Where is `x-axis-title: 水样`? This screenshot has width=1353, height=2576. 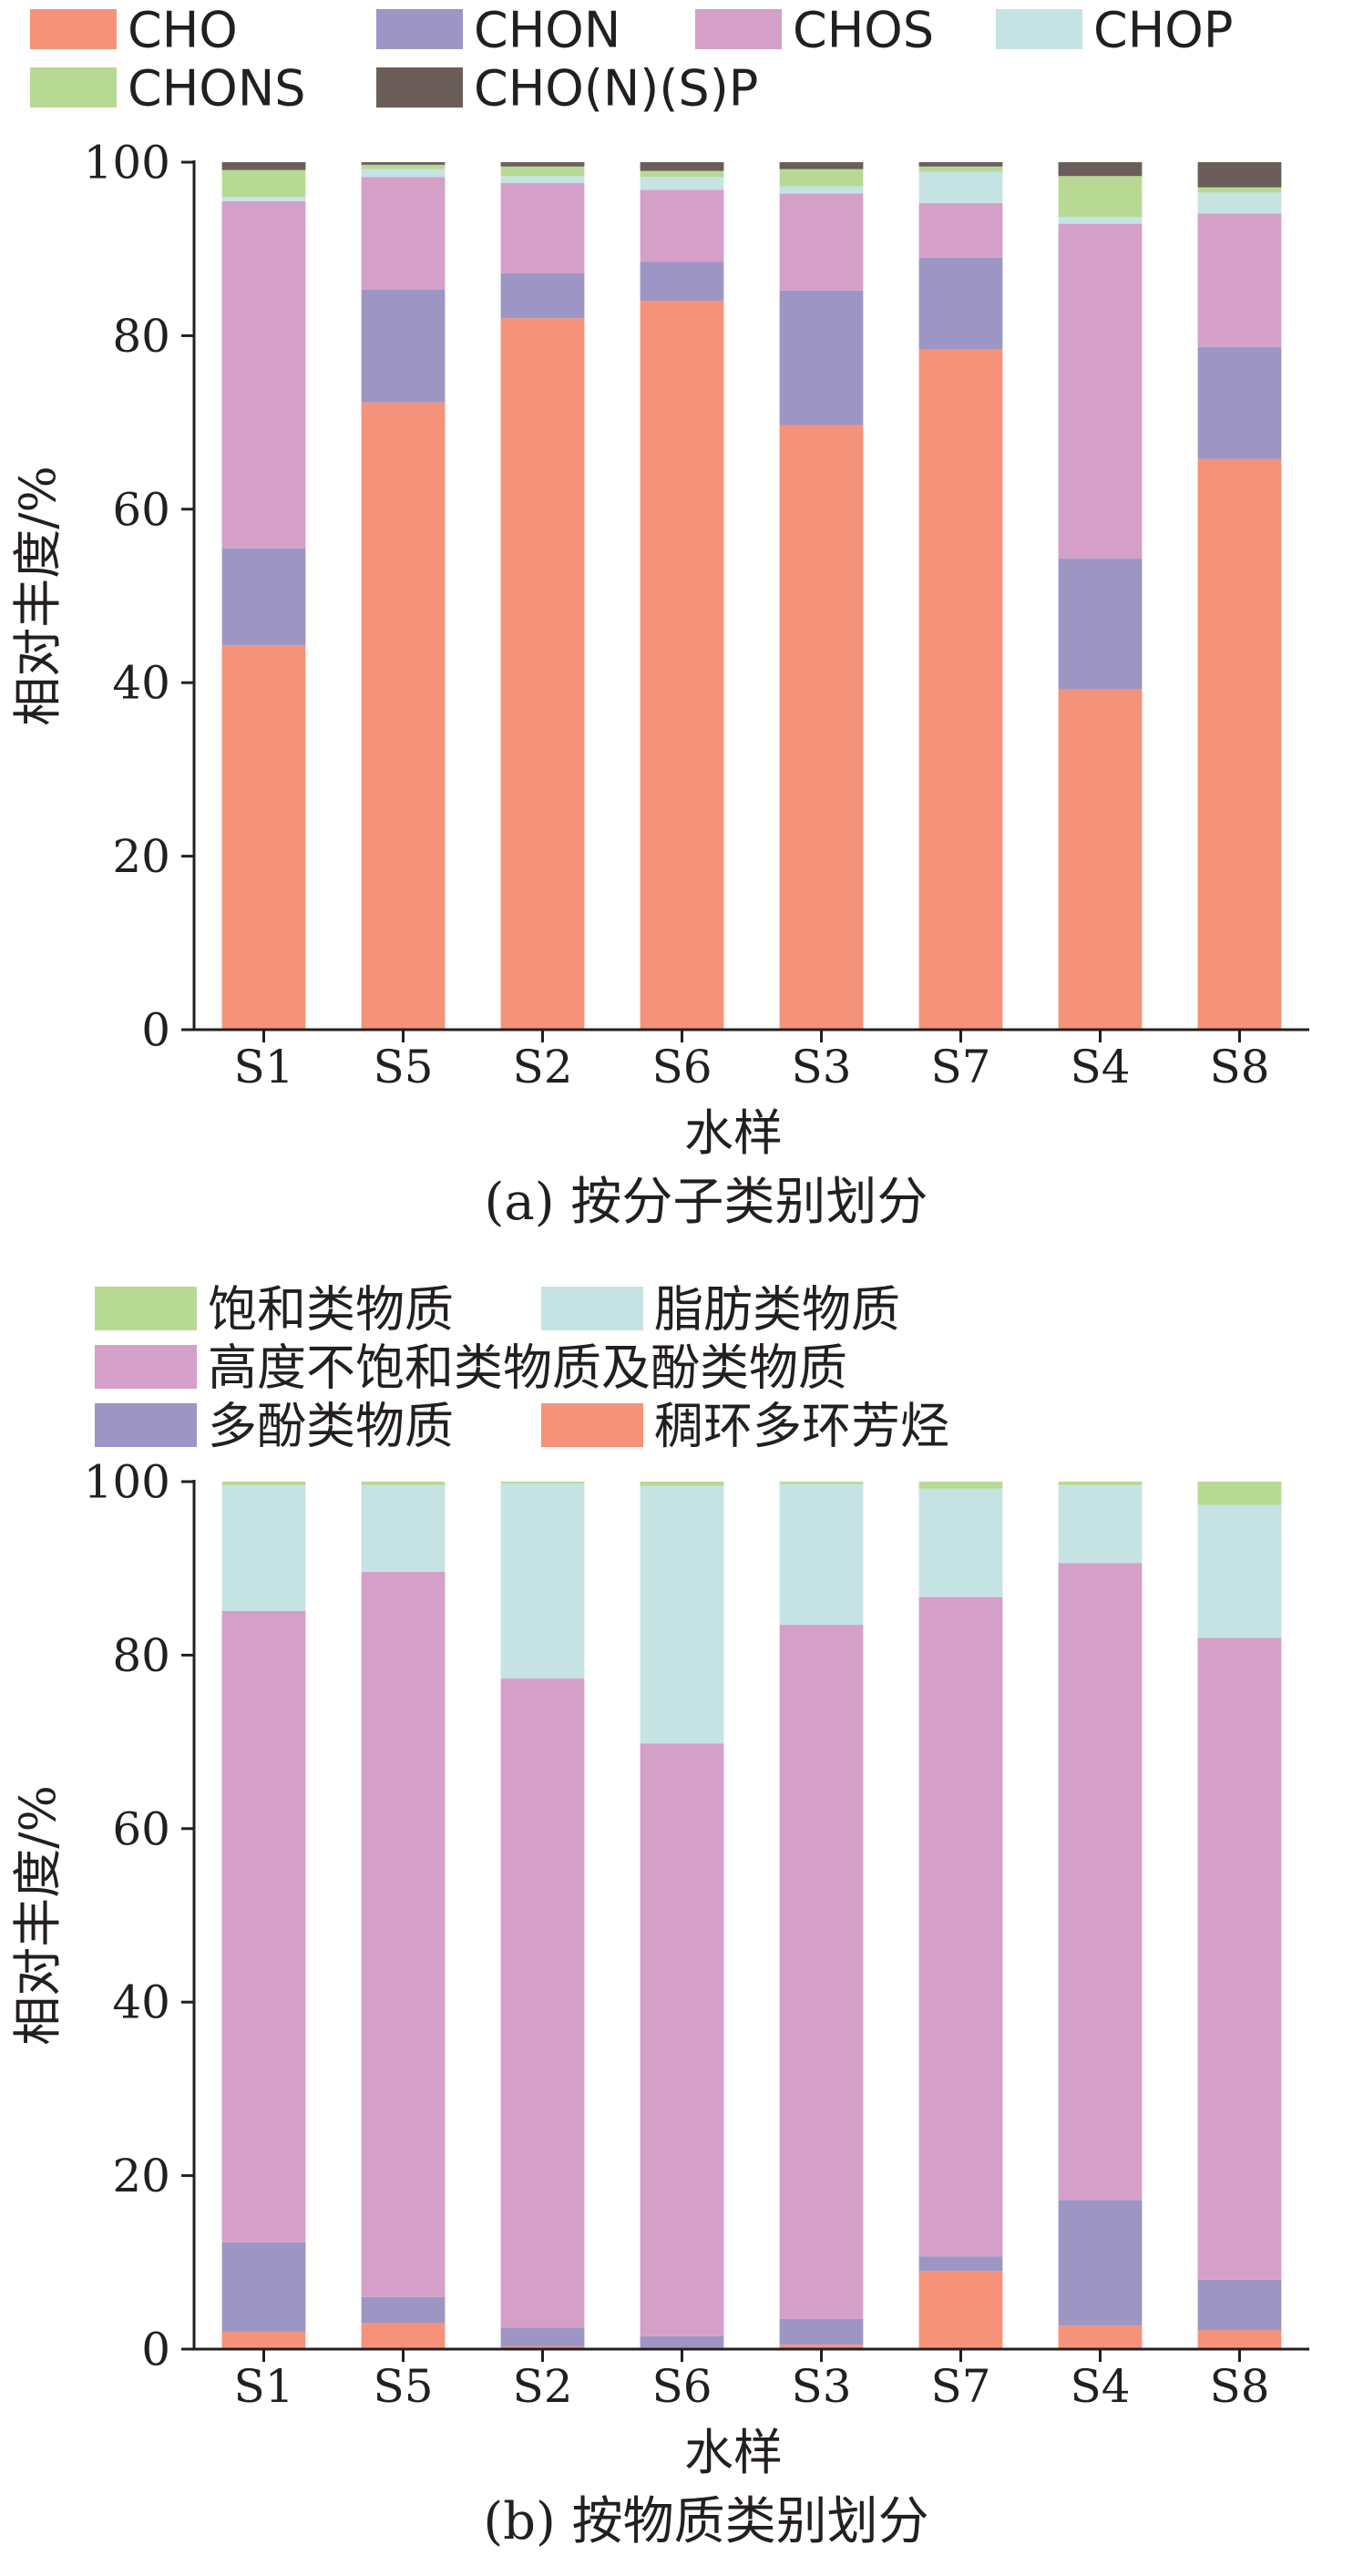 x-axis-title: 水样 is located at coordinates (733, 2452).